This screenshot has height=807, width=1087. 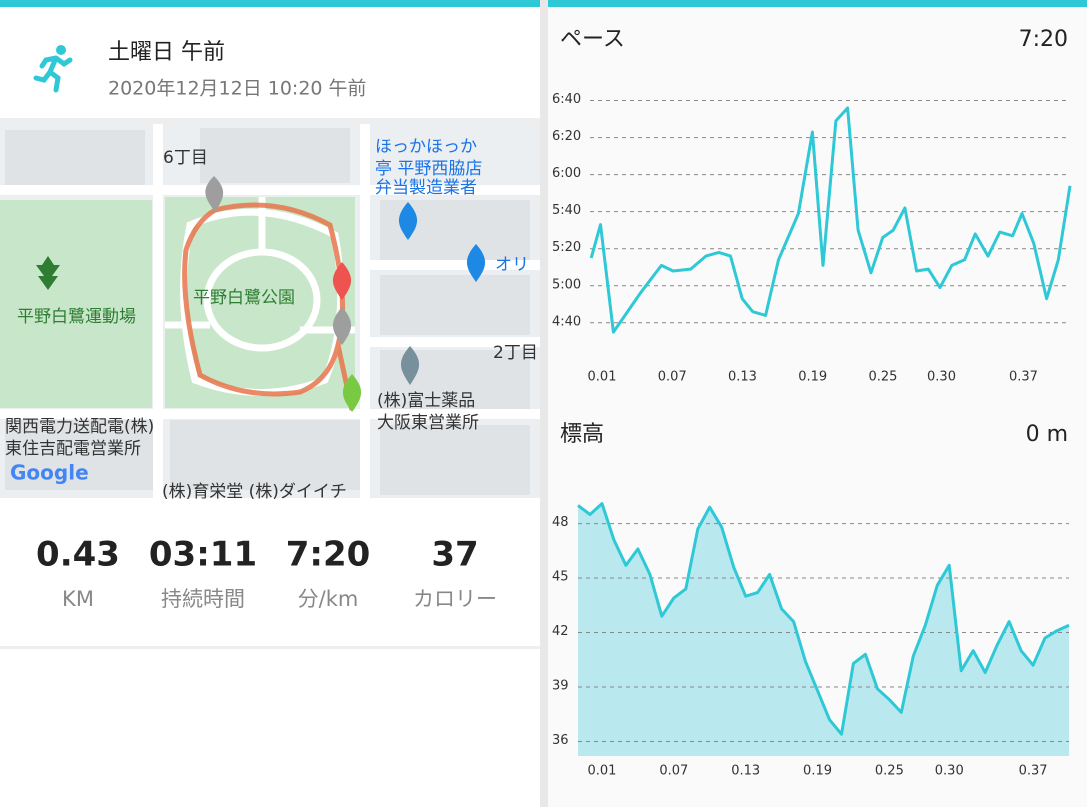 I want to click on map-label: 亭 平野西脇店, so click(x=428, y=169).